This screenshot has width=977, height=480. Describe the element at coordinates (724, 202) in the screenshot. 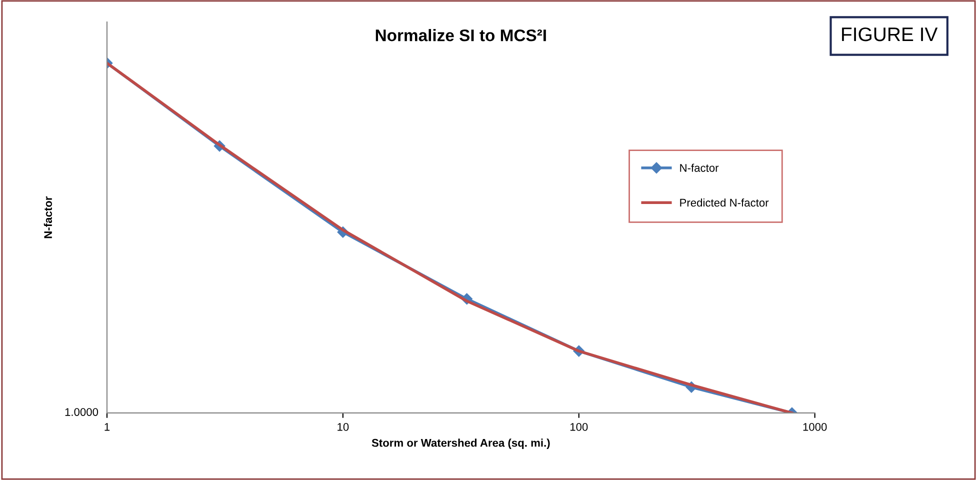

I see `legend-label: Predicted N-factor` at that location.